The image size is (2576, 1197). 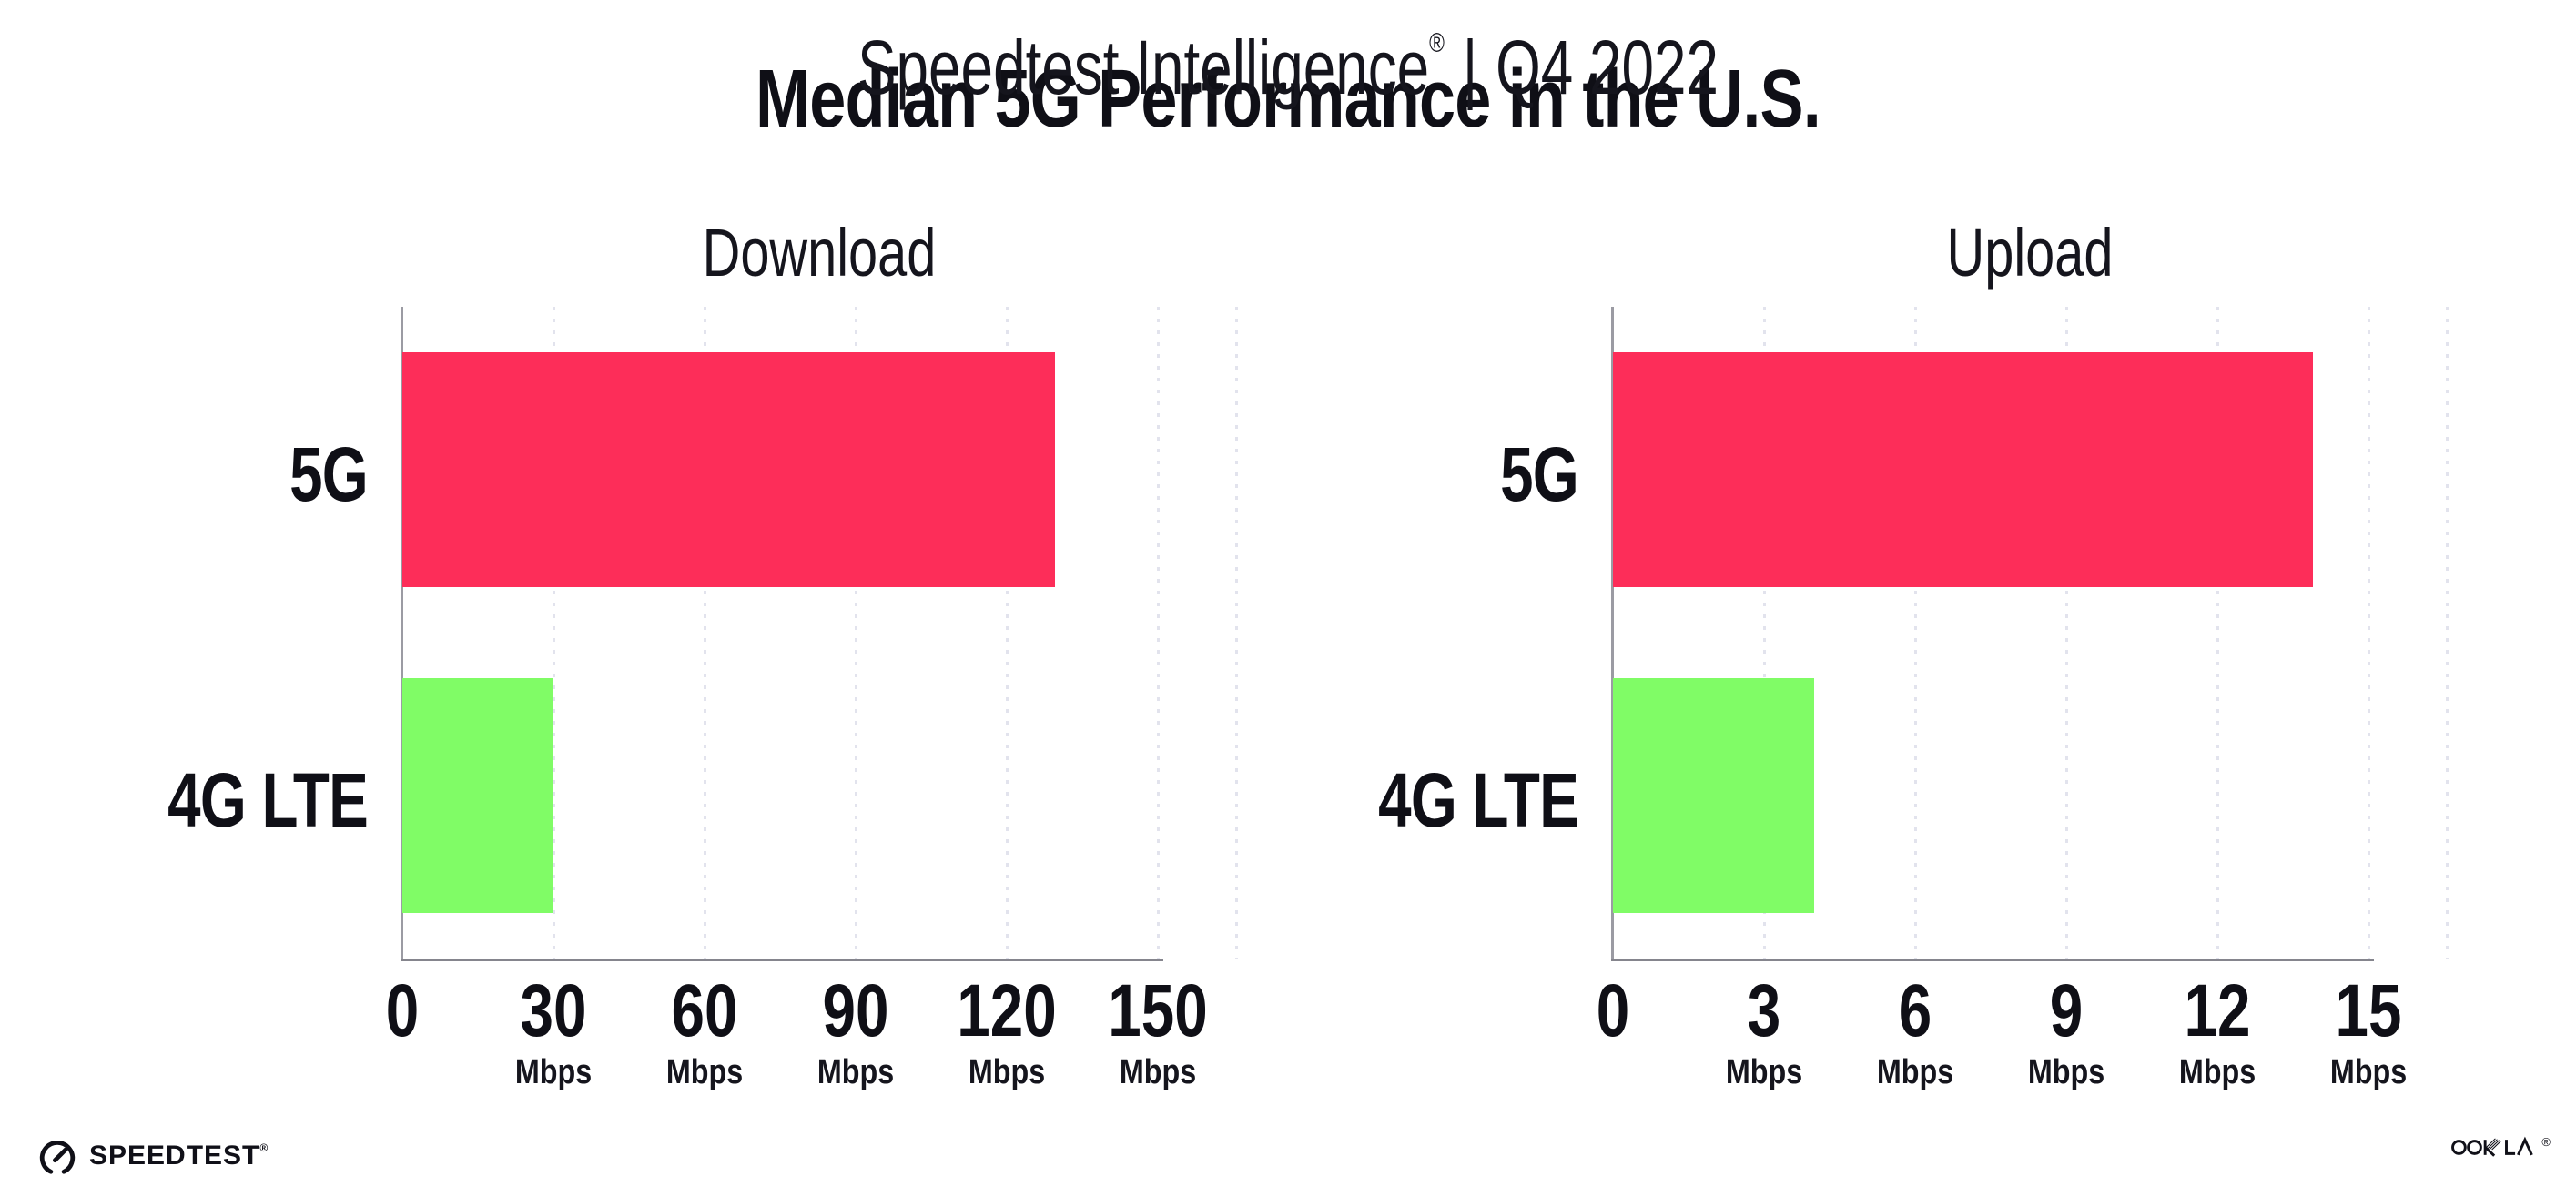 What do you see at coordinates (1143, 67) in the screenshot?
I see `subtitle-product: Speedtest Intelligence` at bounding box center [1143, 67].